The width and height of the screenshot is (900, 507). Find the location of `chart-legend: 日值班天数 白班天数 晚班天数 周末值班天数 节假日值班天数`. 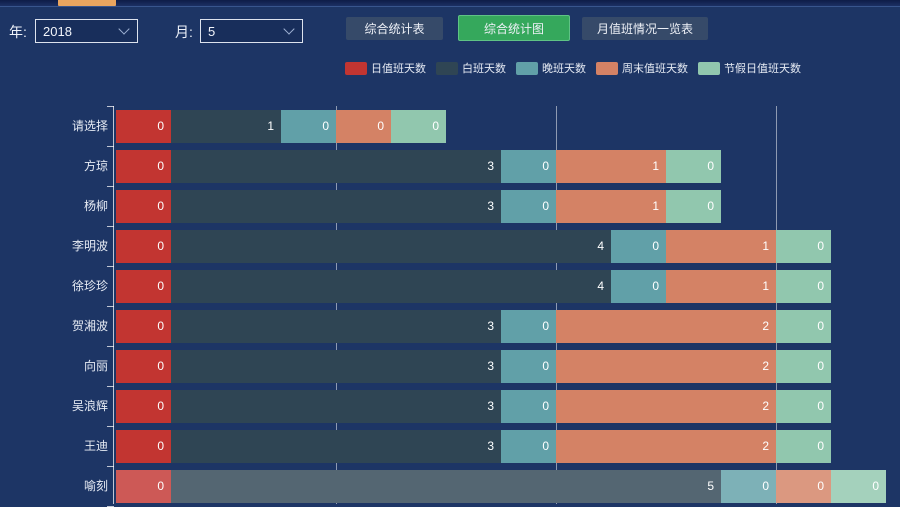

chart-legend: 日值班天数 白班天数 晚班天数 周末值班天数 节假日值班天数 is located at coordinates (578, 68).